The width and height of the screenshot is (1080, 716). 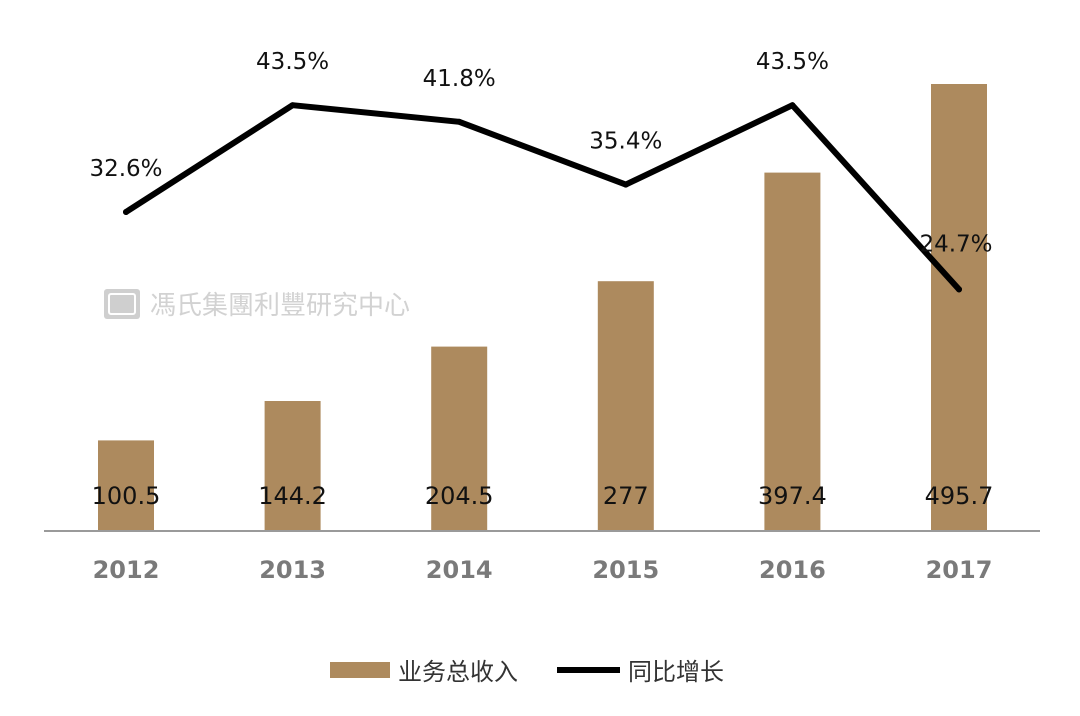 What do you see at coordinates (459, 570) in the screenshot?
I see `x-tick-2014: 2014` at bounding box center [459, 570].